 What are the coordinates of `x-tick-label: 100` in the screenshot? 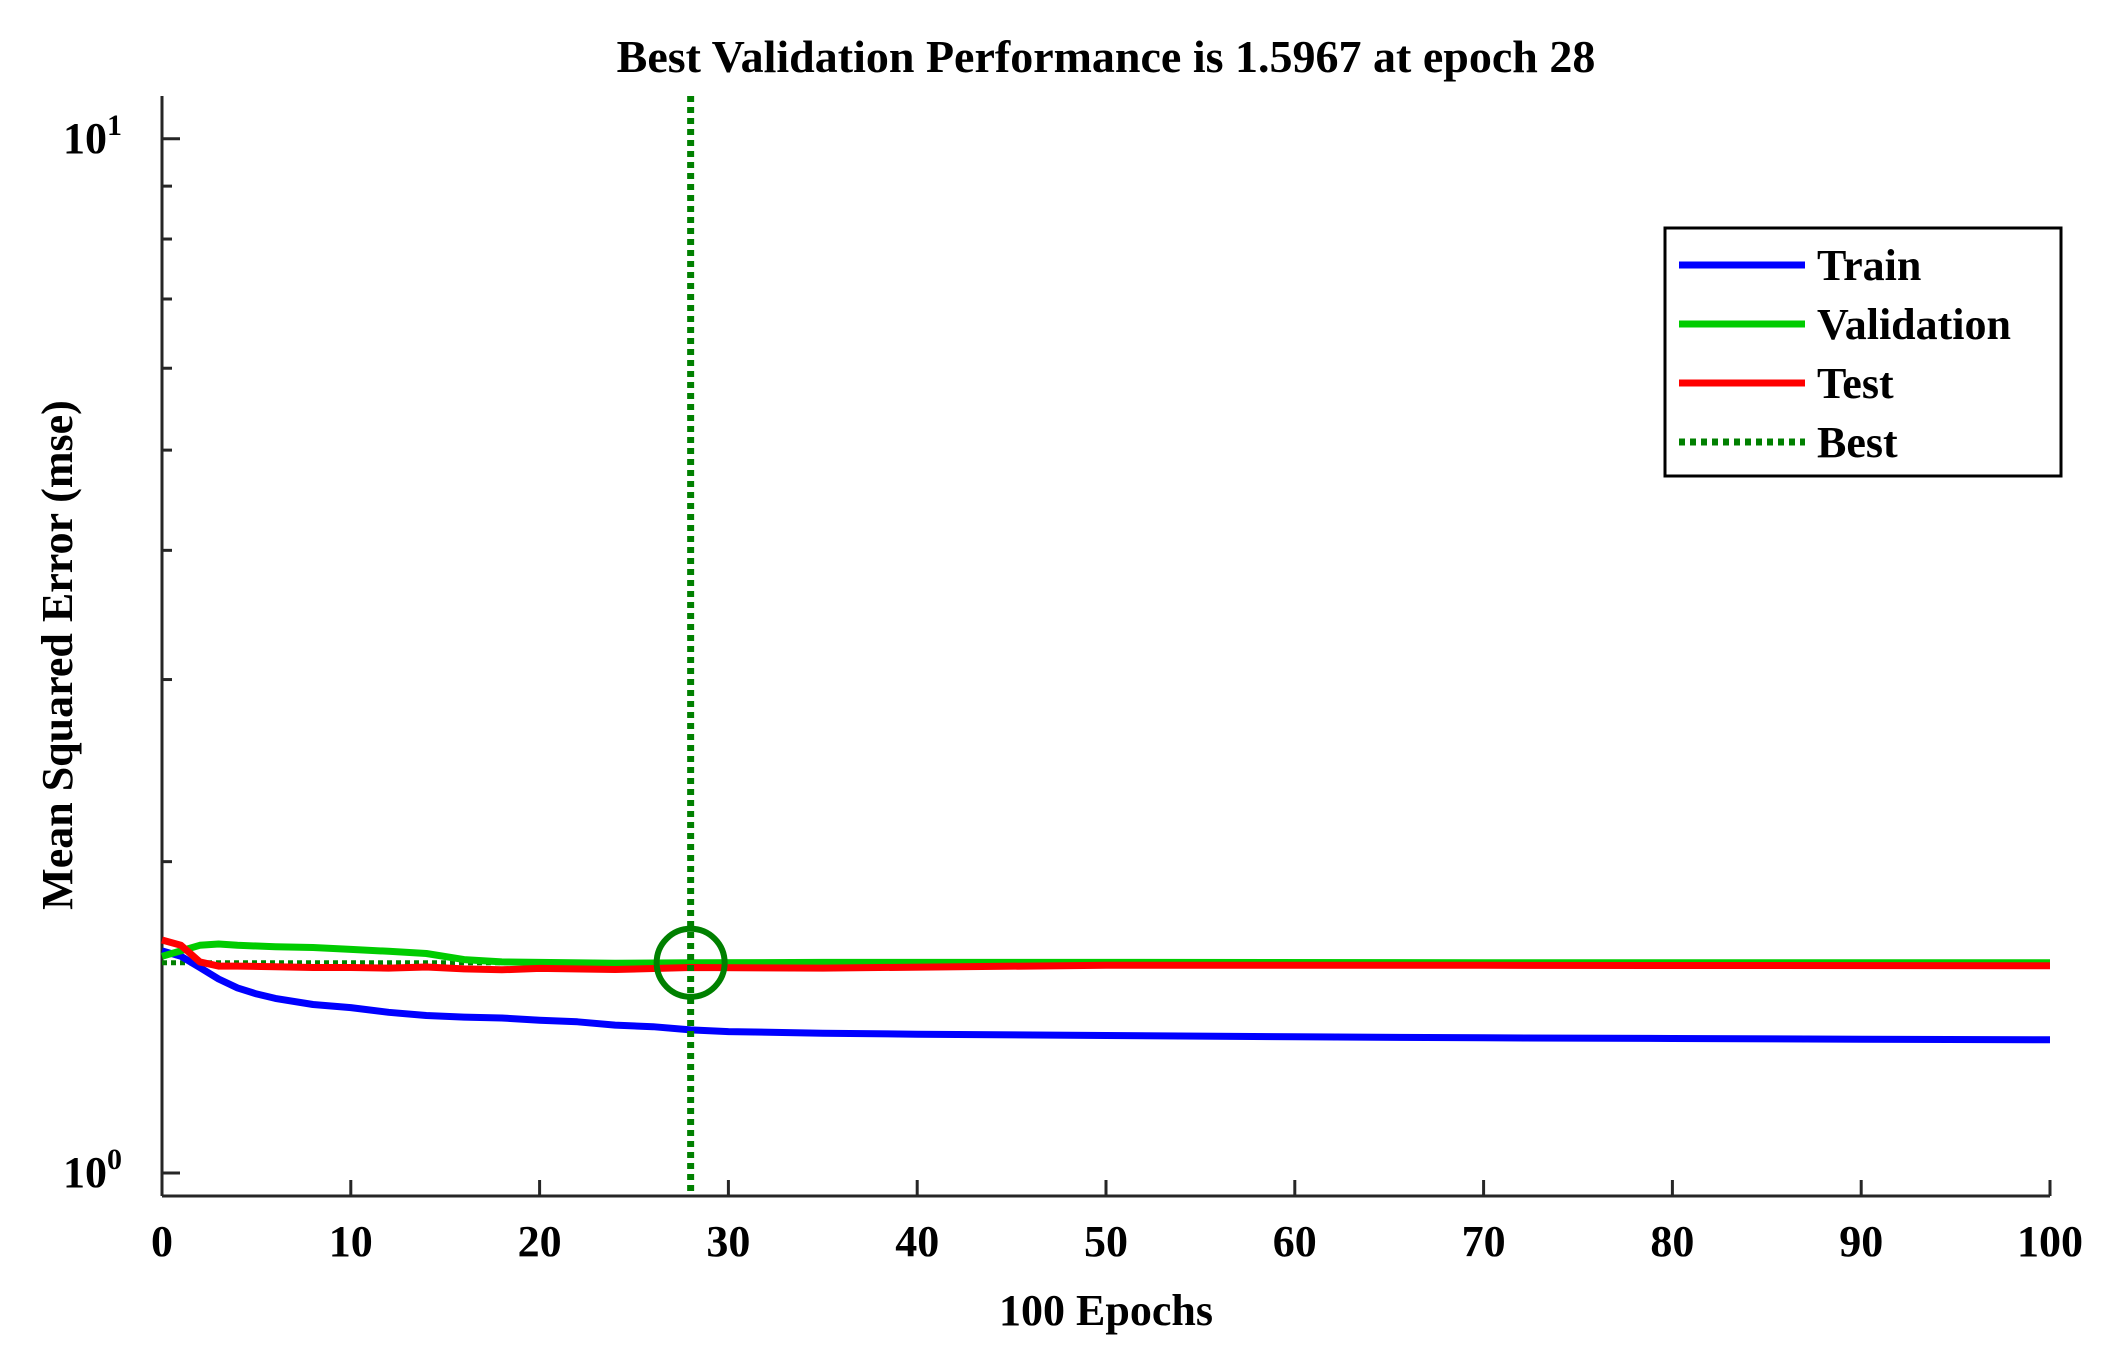 It's located at (2050, 1241).